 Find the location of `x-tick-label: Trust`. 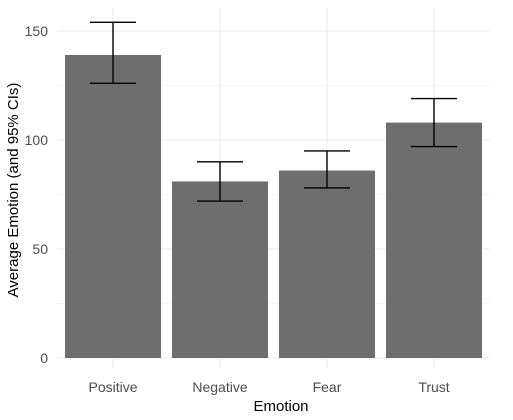

x-tick-label: Trust is located at coordinates (433, 387).